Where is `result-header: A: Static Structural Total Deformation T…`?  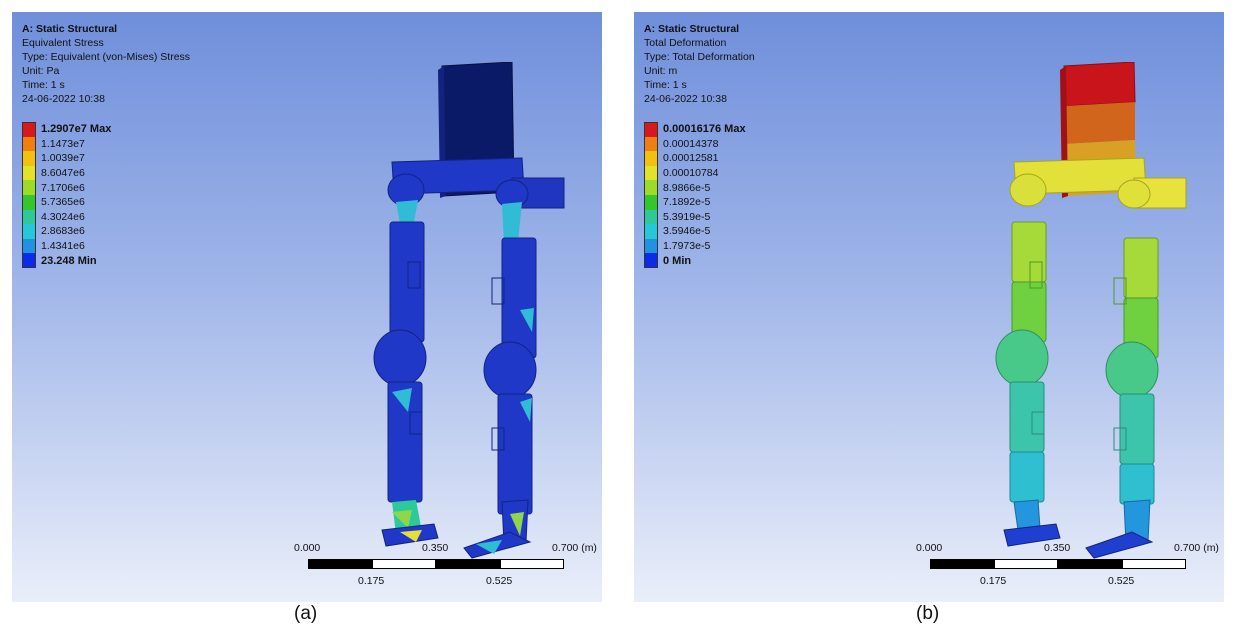 result-header: A: Static Structural Total Deformation T… is located at coordinates (699, 64).